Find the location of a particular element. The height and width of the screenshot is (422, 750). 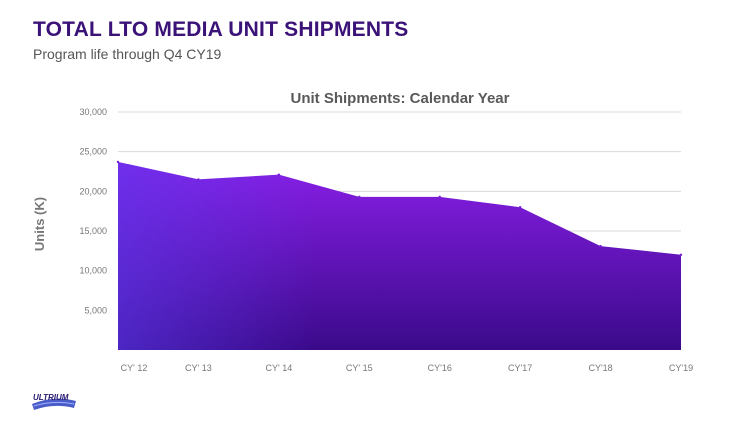

y-tick-label: 30,000 is located at coordinates (93, 112).